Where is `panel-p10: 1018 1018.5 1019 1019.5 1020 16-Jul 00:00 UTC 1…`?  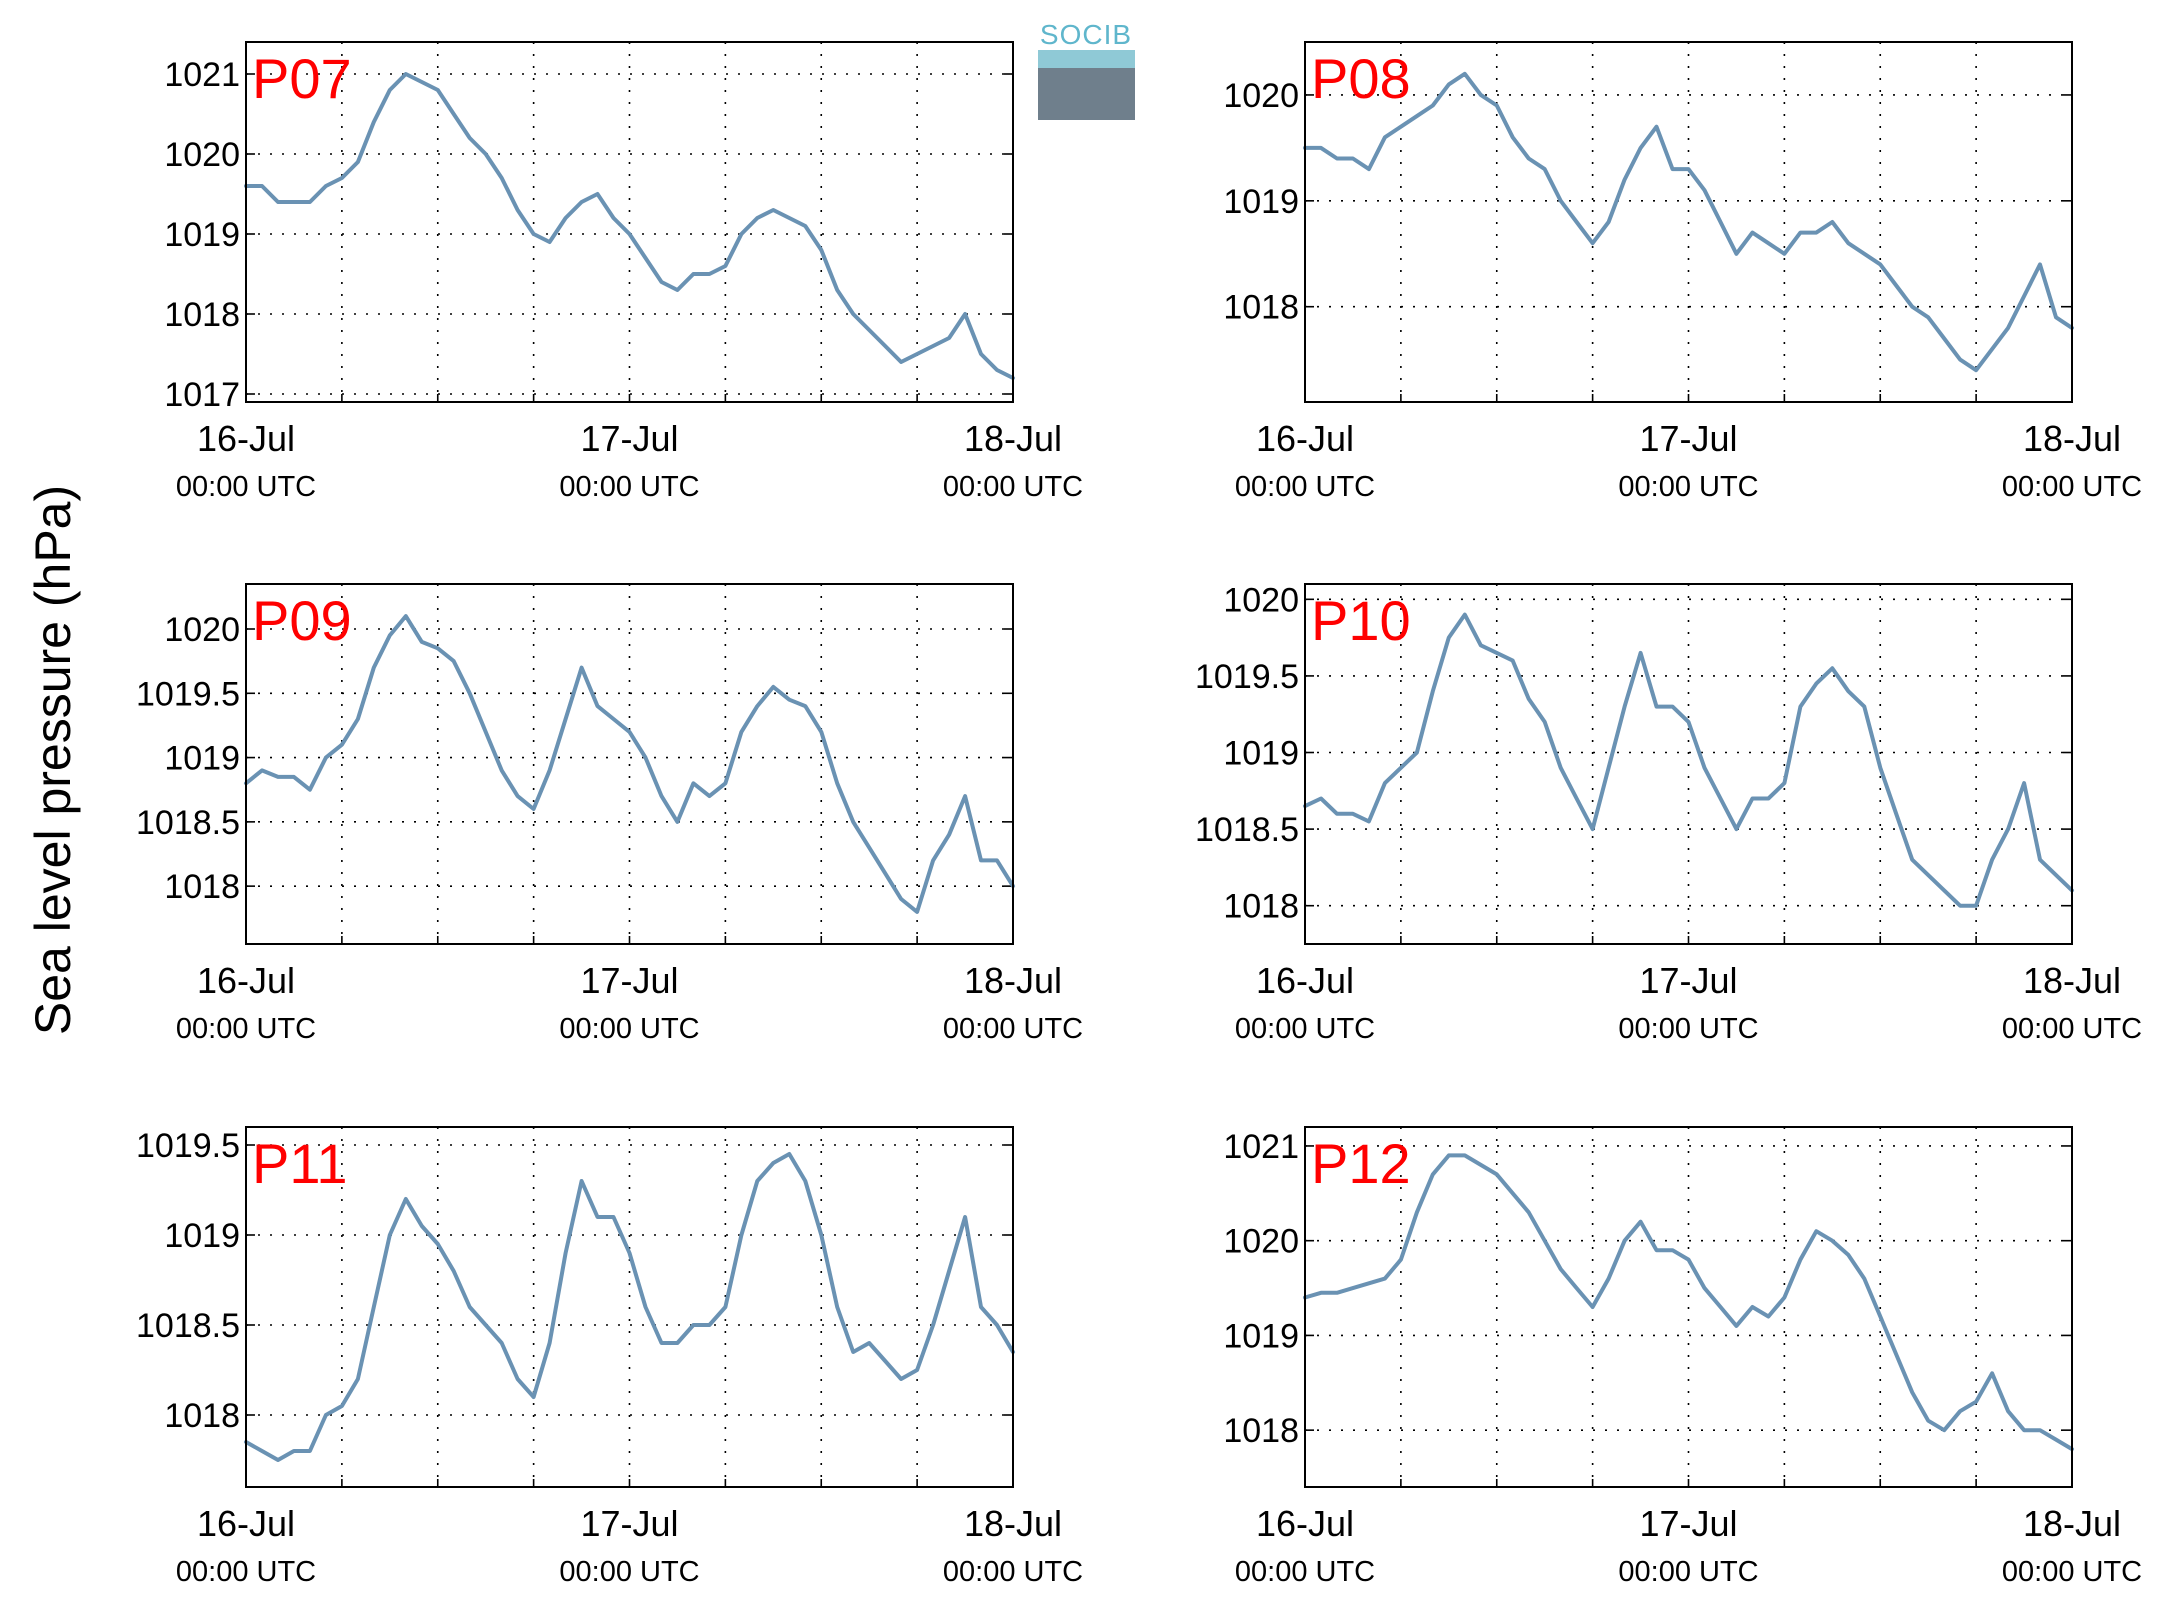 panel-p10: 1018 1018.5 1019 1019.5 1020 16-Jul 00:00 UTC 1… is located at coordinates (1668, 813).